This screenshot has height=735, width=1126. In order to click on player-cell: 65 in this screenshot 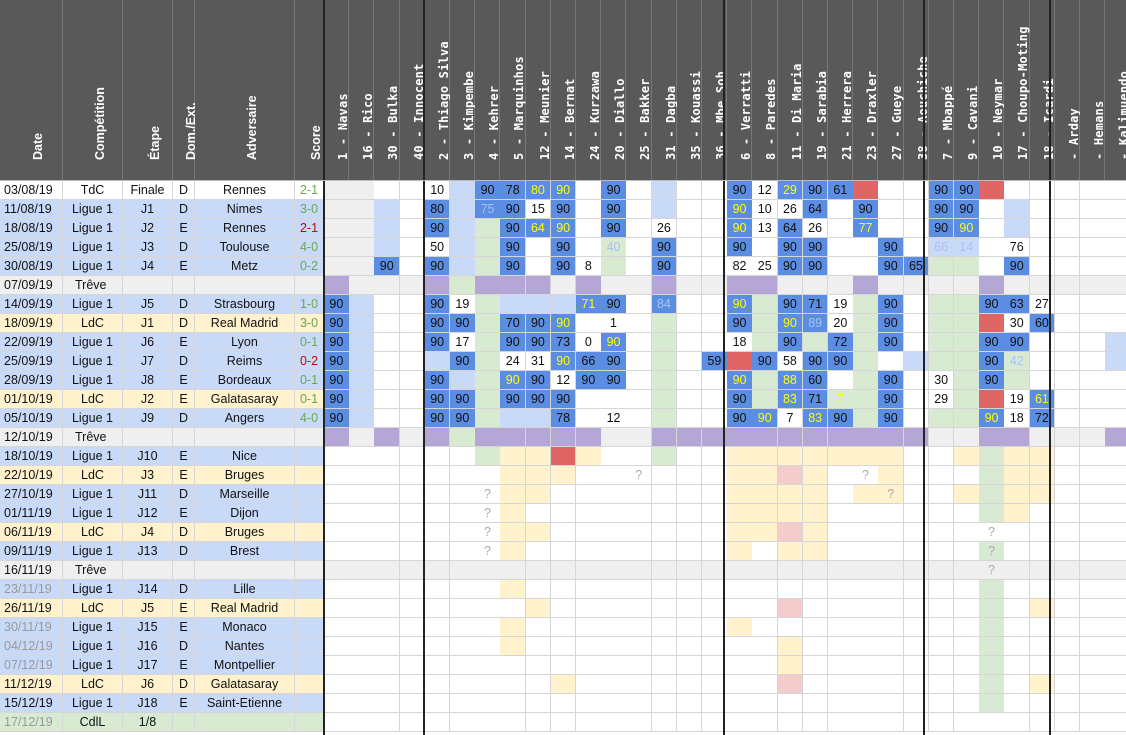, I will do `click(916, 266)`.